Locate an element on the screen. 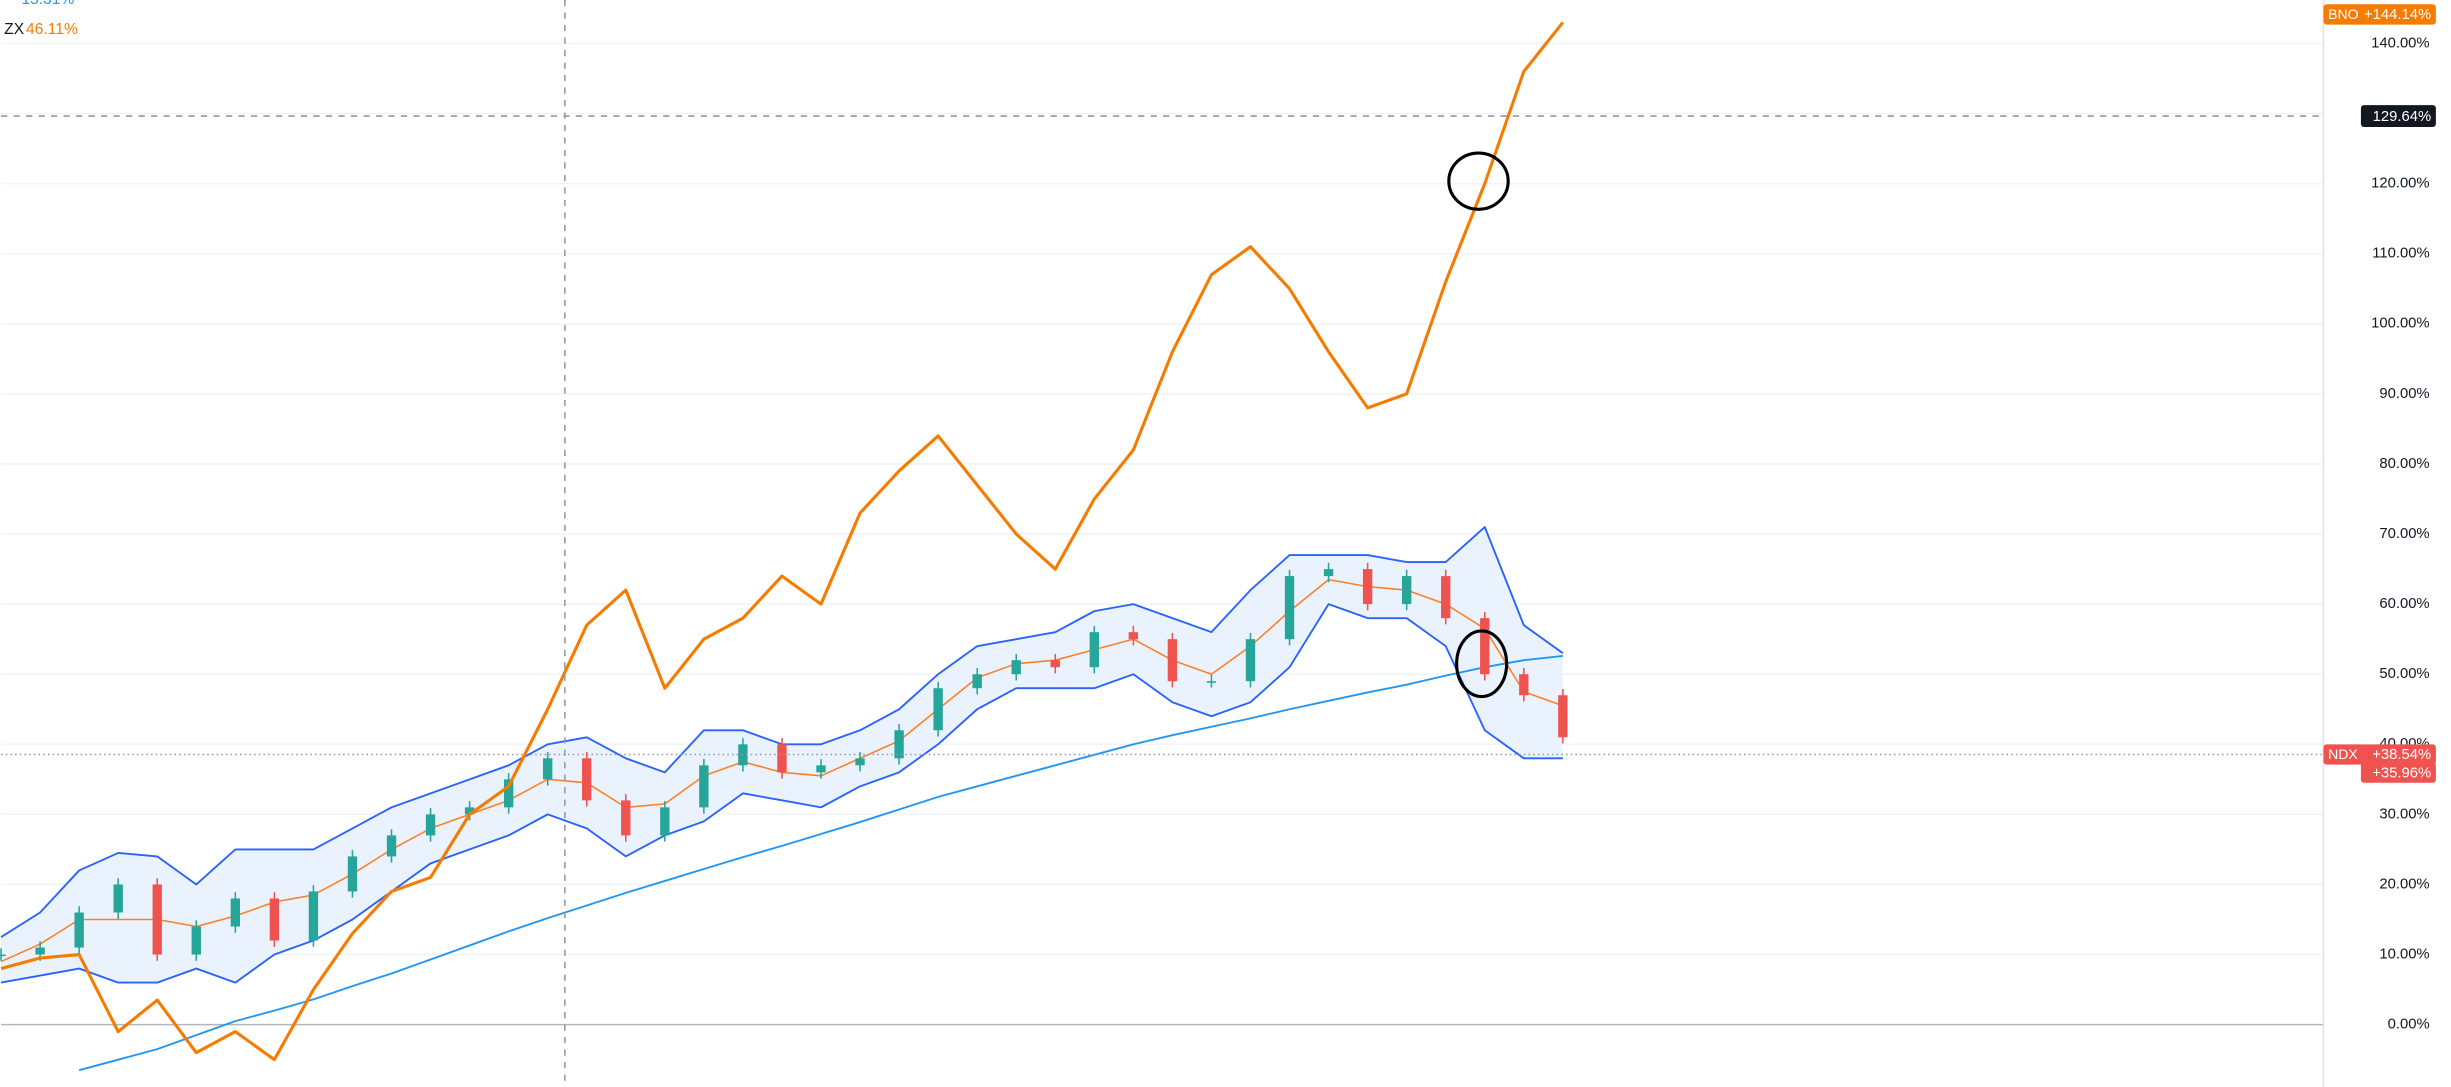  price-label: +35.96% is located at coordinates (2401, 773).